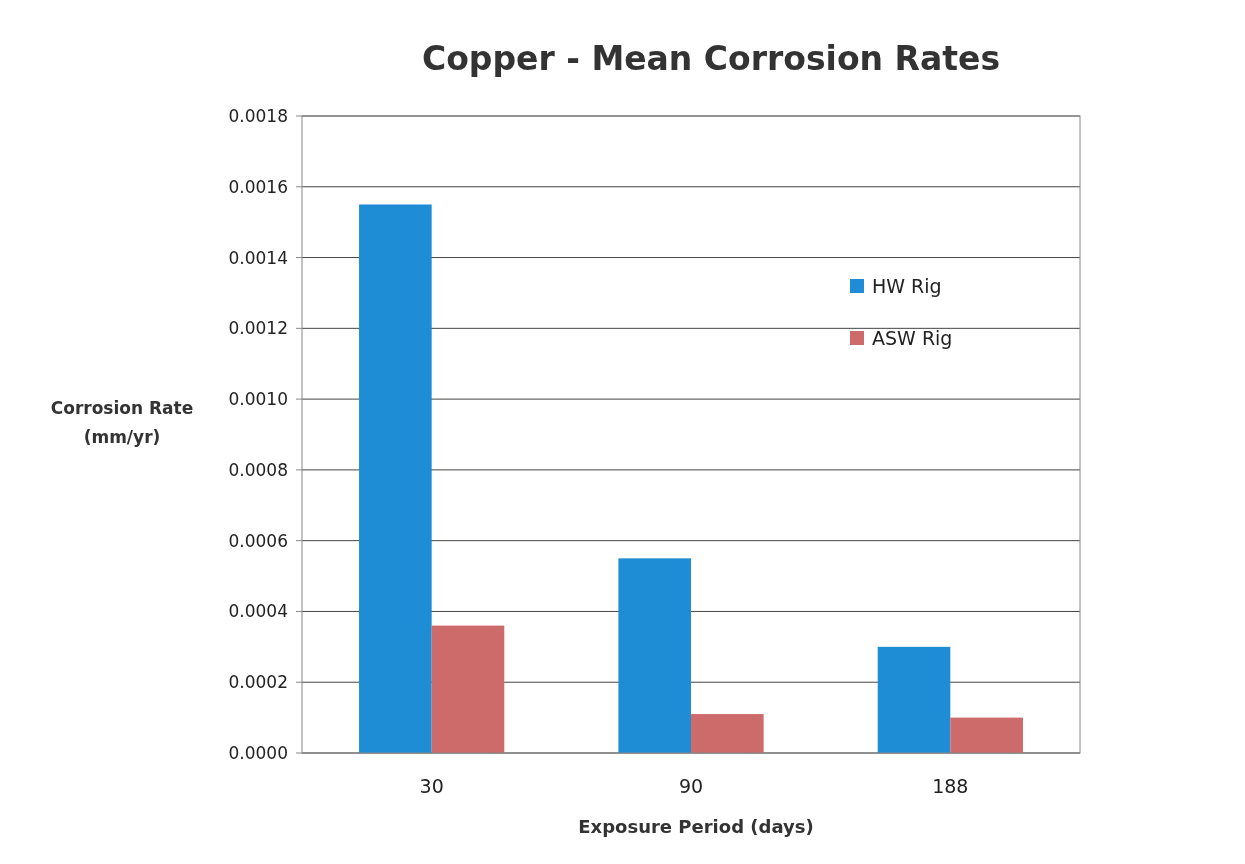  Describe the element at coordinates (258, 540) in the screenshot. I see `y-tick-label: 0.0006` at that location.